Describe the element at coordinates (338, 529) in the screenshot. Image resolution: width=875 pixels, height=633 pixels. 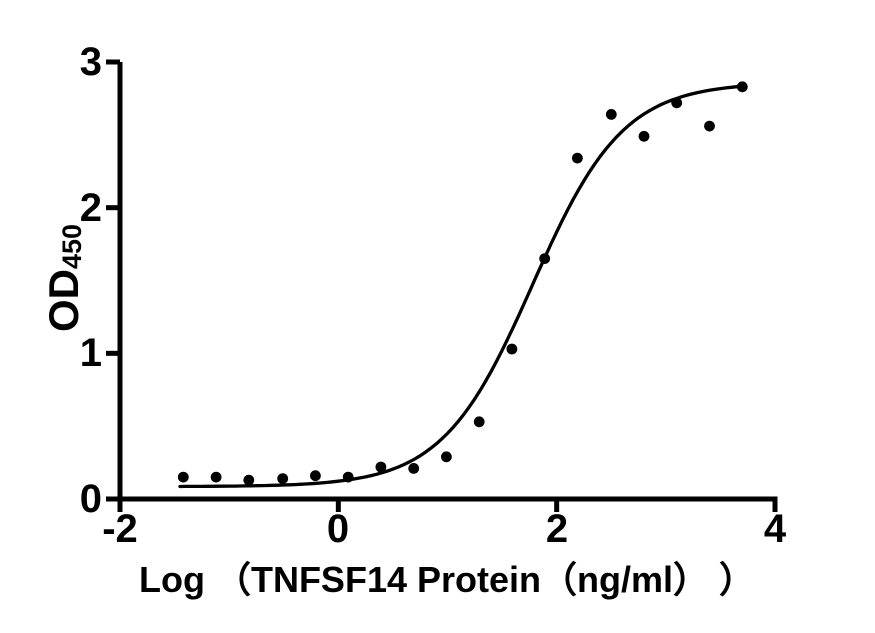
I see `x-tick-label-0: 0` at that location.